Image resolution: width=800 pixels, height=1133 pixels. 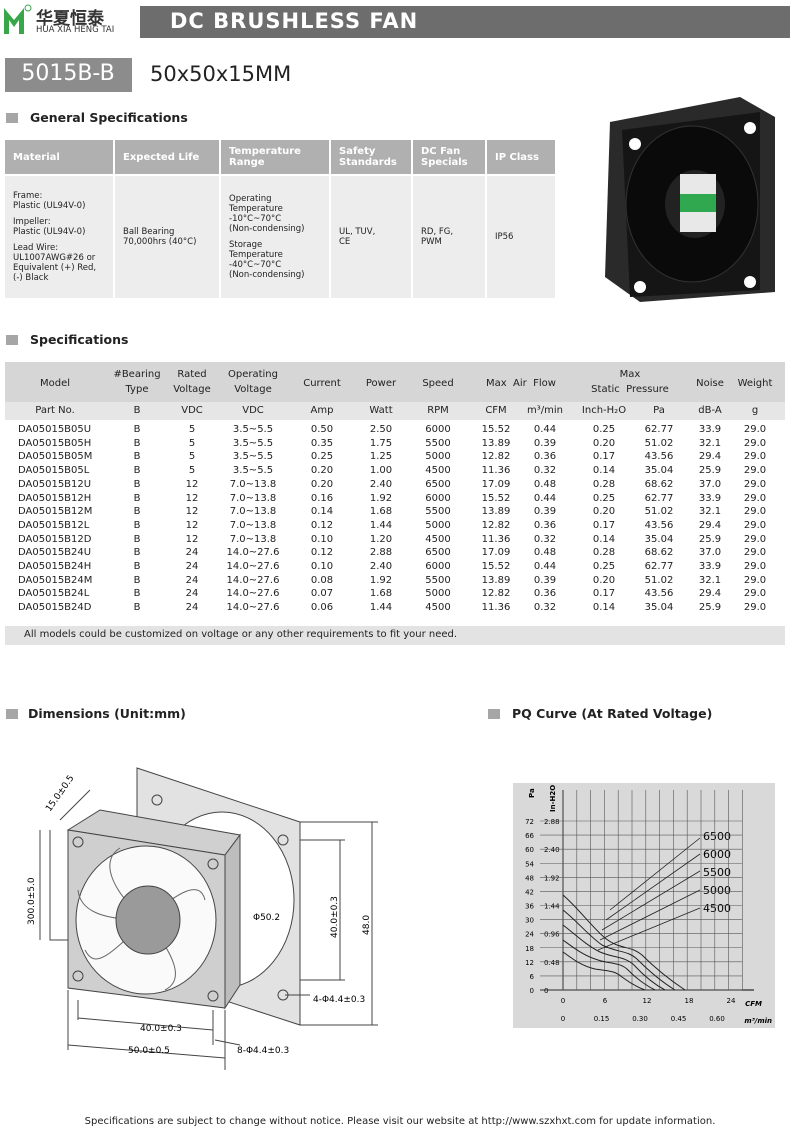 What do you see at coordinates (367, 925) in the screenshot?
I see `dim-label: 48.0` at bounding box center [367, 925].